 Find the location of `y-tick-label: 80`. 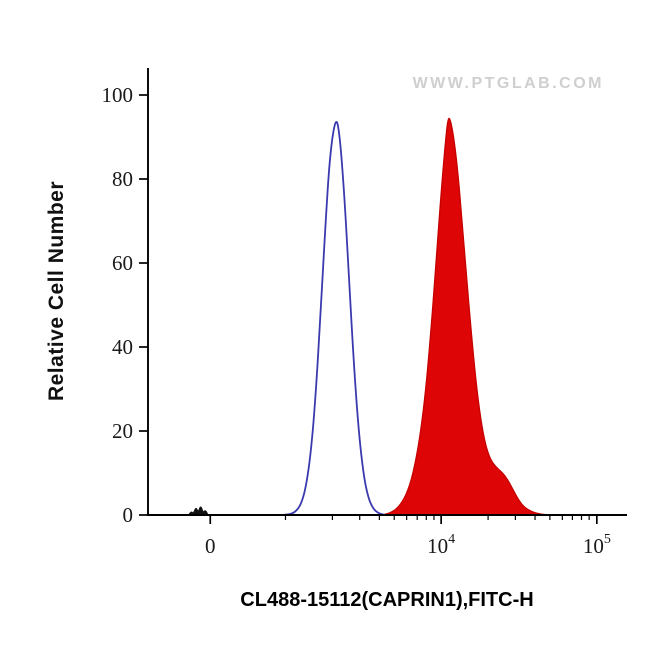

y-tick-label: 80 is located at coordinates (122, 179).